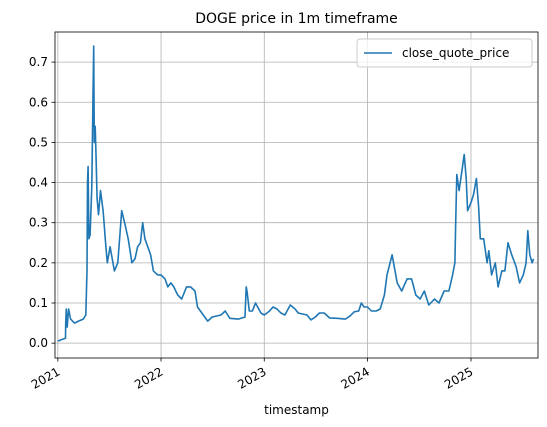 The width and height of the screenshot is (547, 427). I want to click on x-tick-label: 2021, so click(45, 377).